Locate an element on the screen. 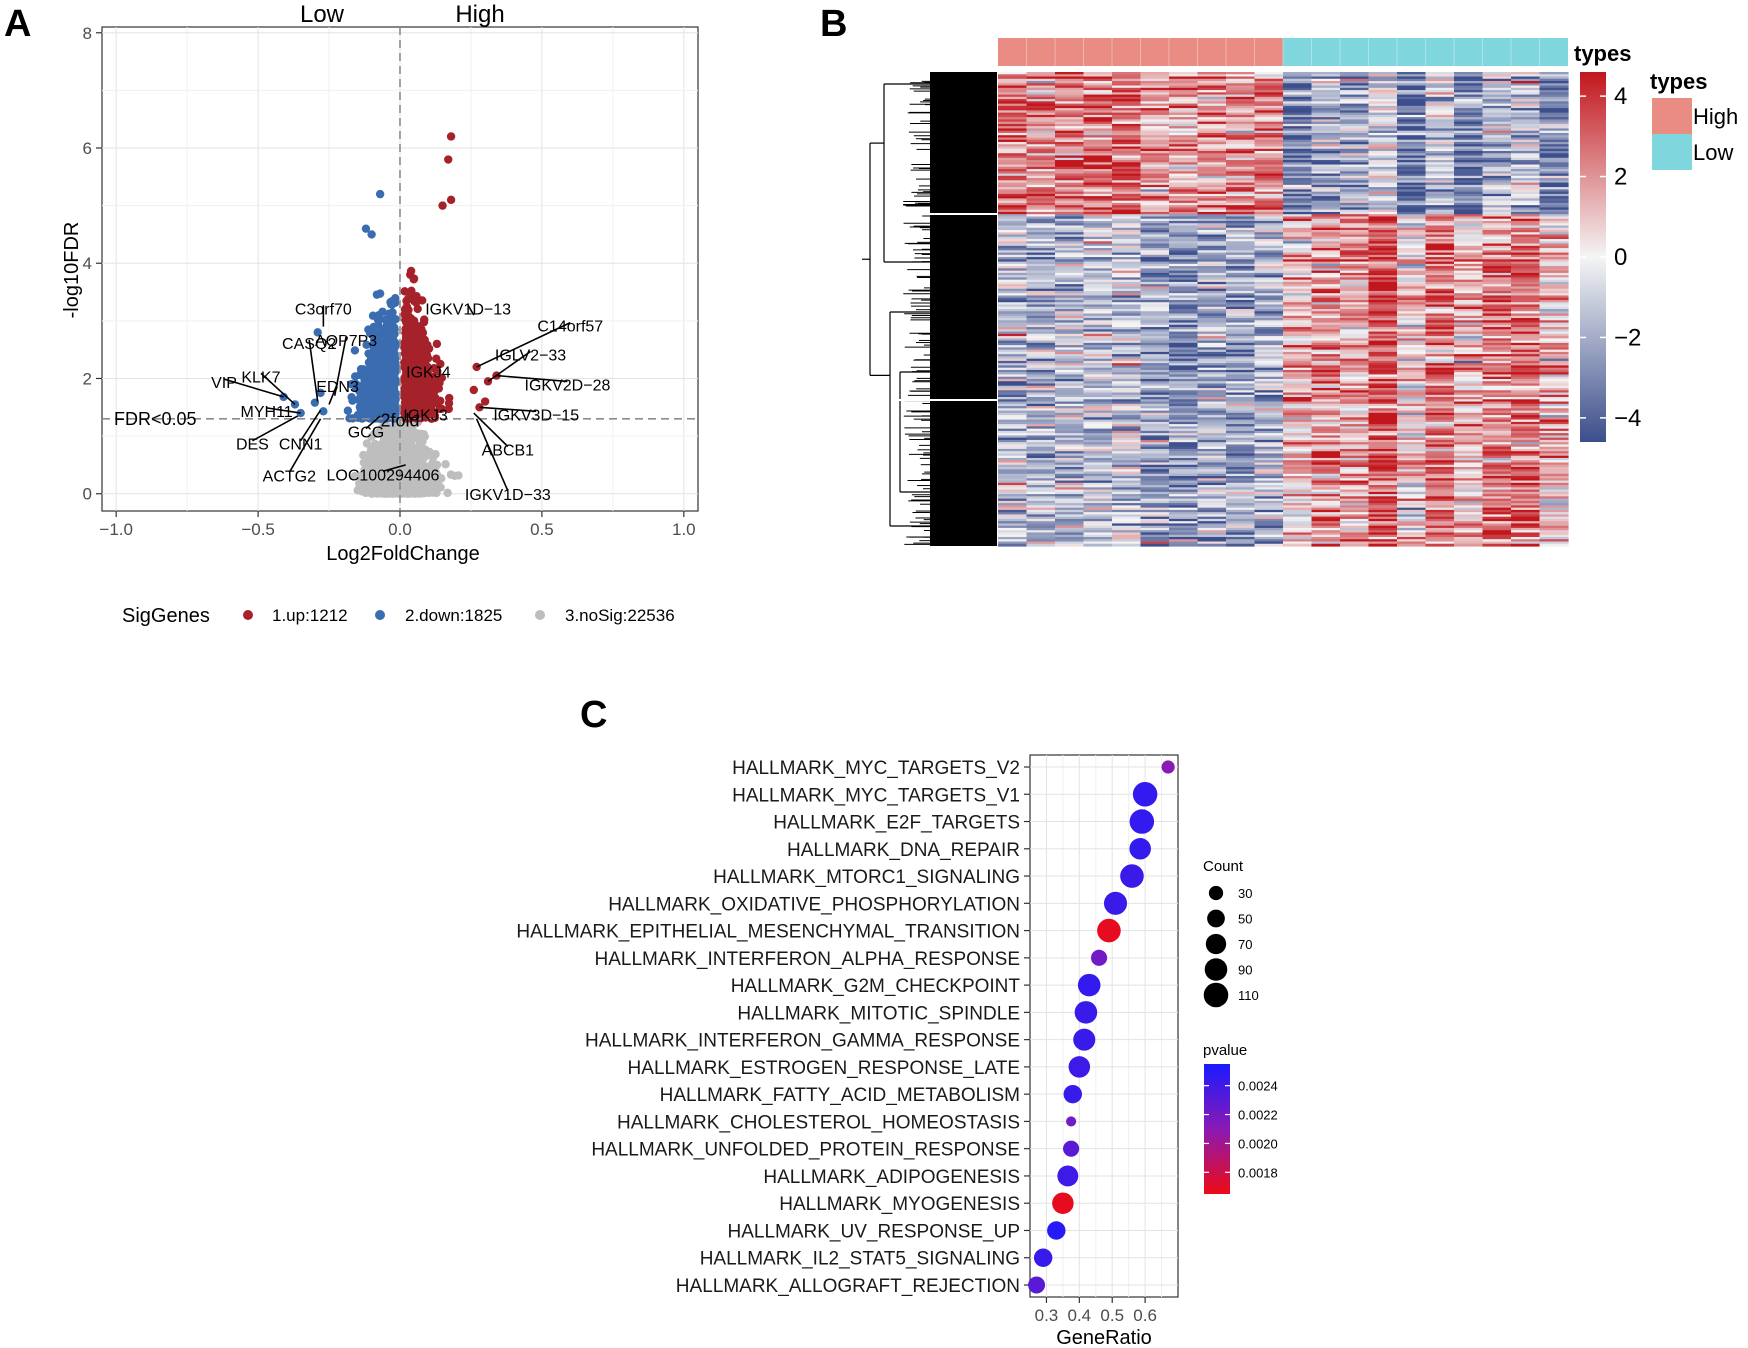 This screenshot has width=1748, height=1348. gene-label: IGKV3D−15 is located at coordinates (536, 415).